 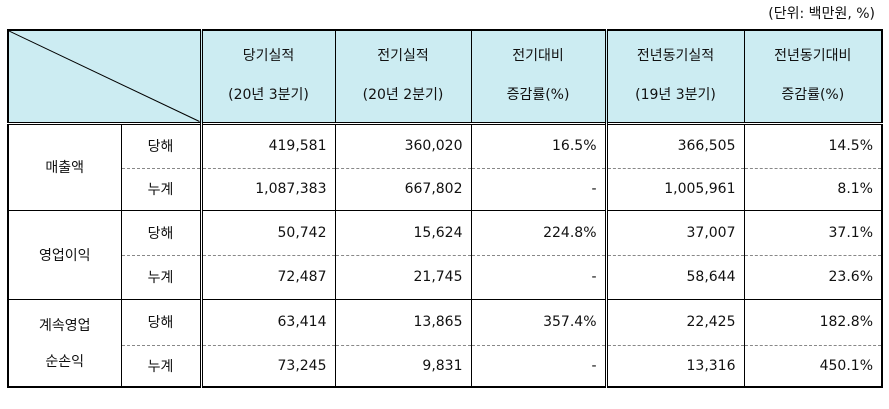 I want to click on value-cell: 8.1%, so click(x=813, y=189).